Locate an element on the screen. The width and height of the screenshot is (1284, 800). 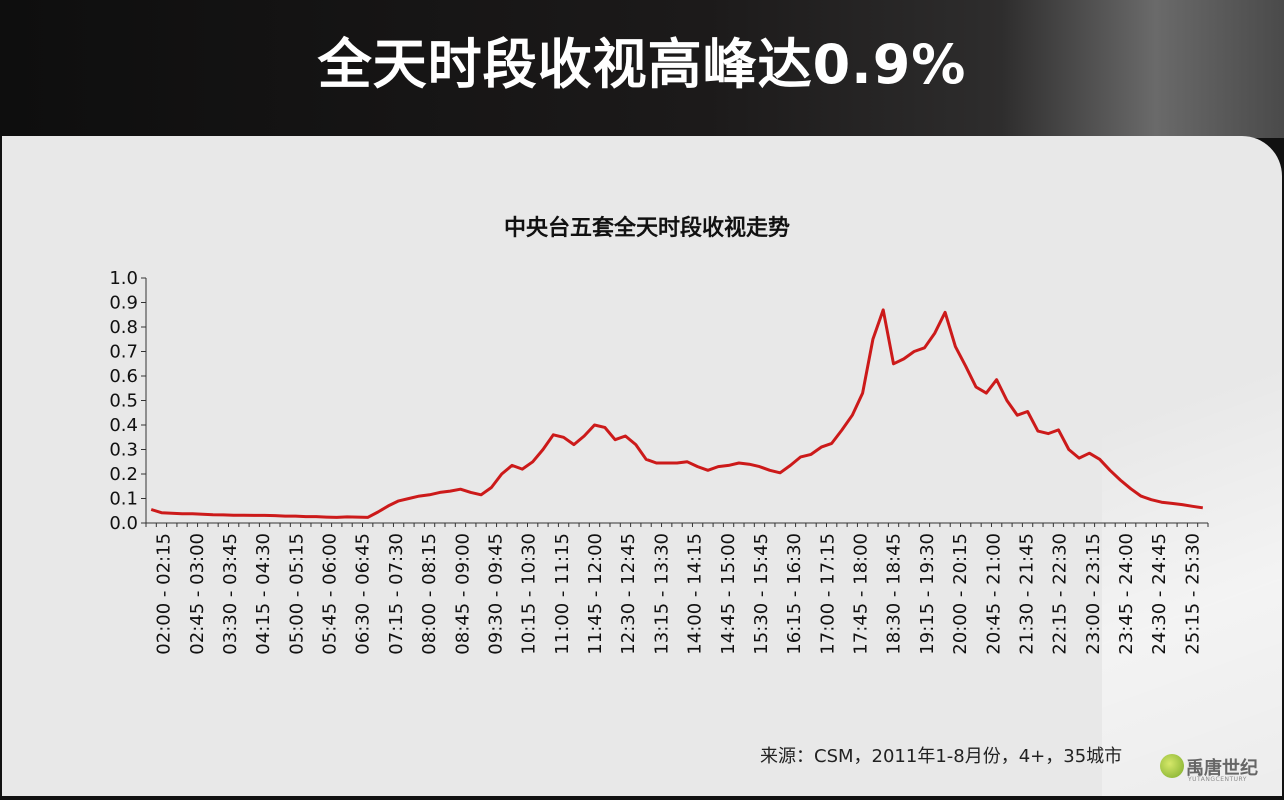
x-tick-label: 11:00 - 11:15 is located at coordinates (562, 594).